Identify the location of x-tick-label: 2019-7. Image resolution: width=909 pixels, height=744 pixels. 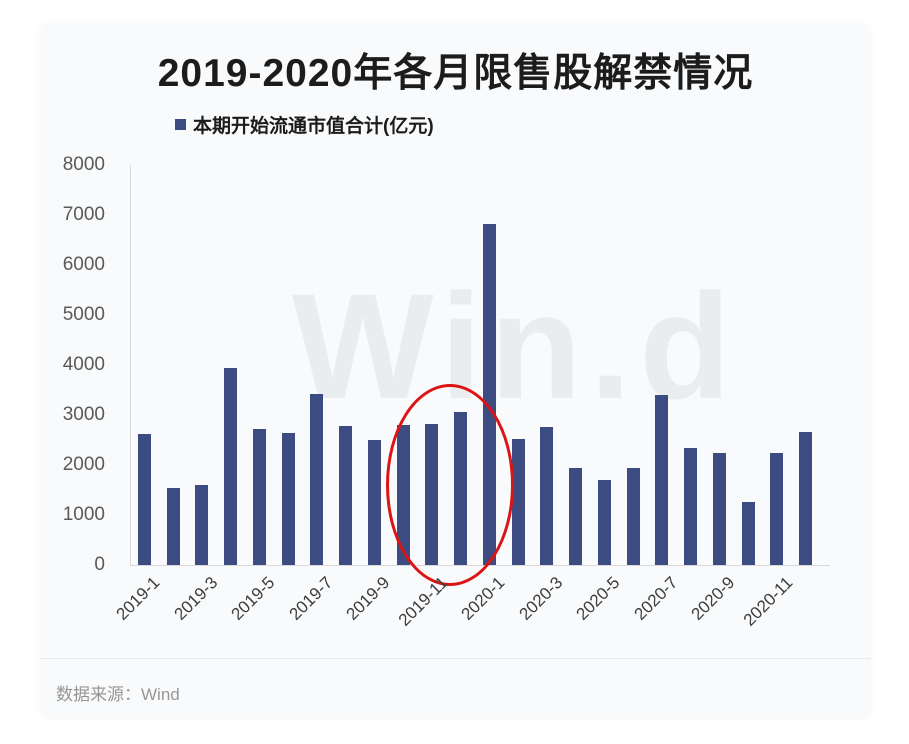
(311, 598).